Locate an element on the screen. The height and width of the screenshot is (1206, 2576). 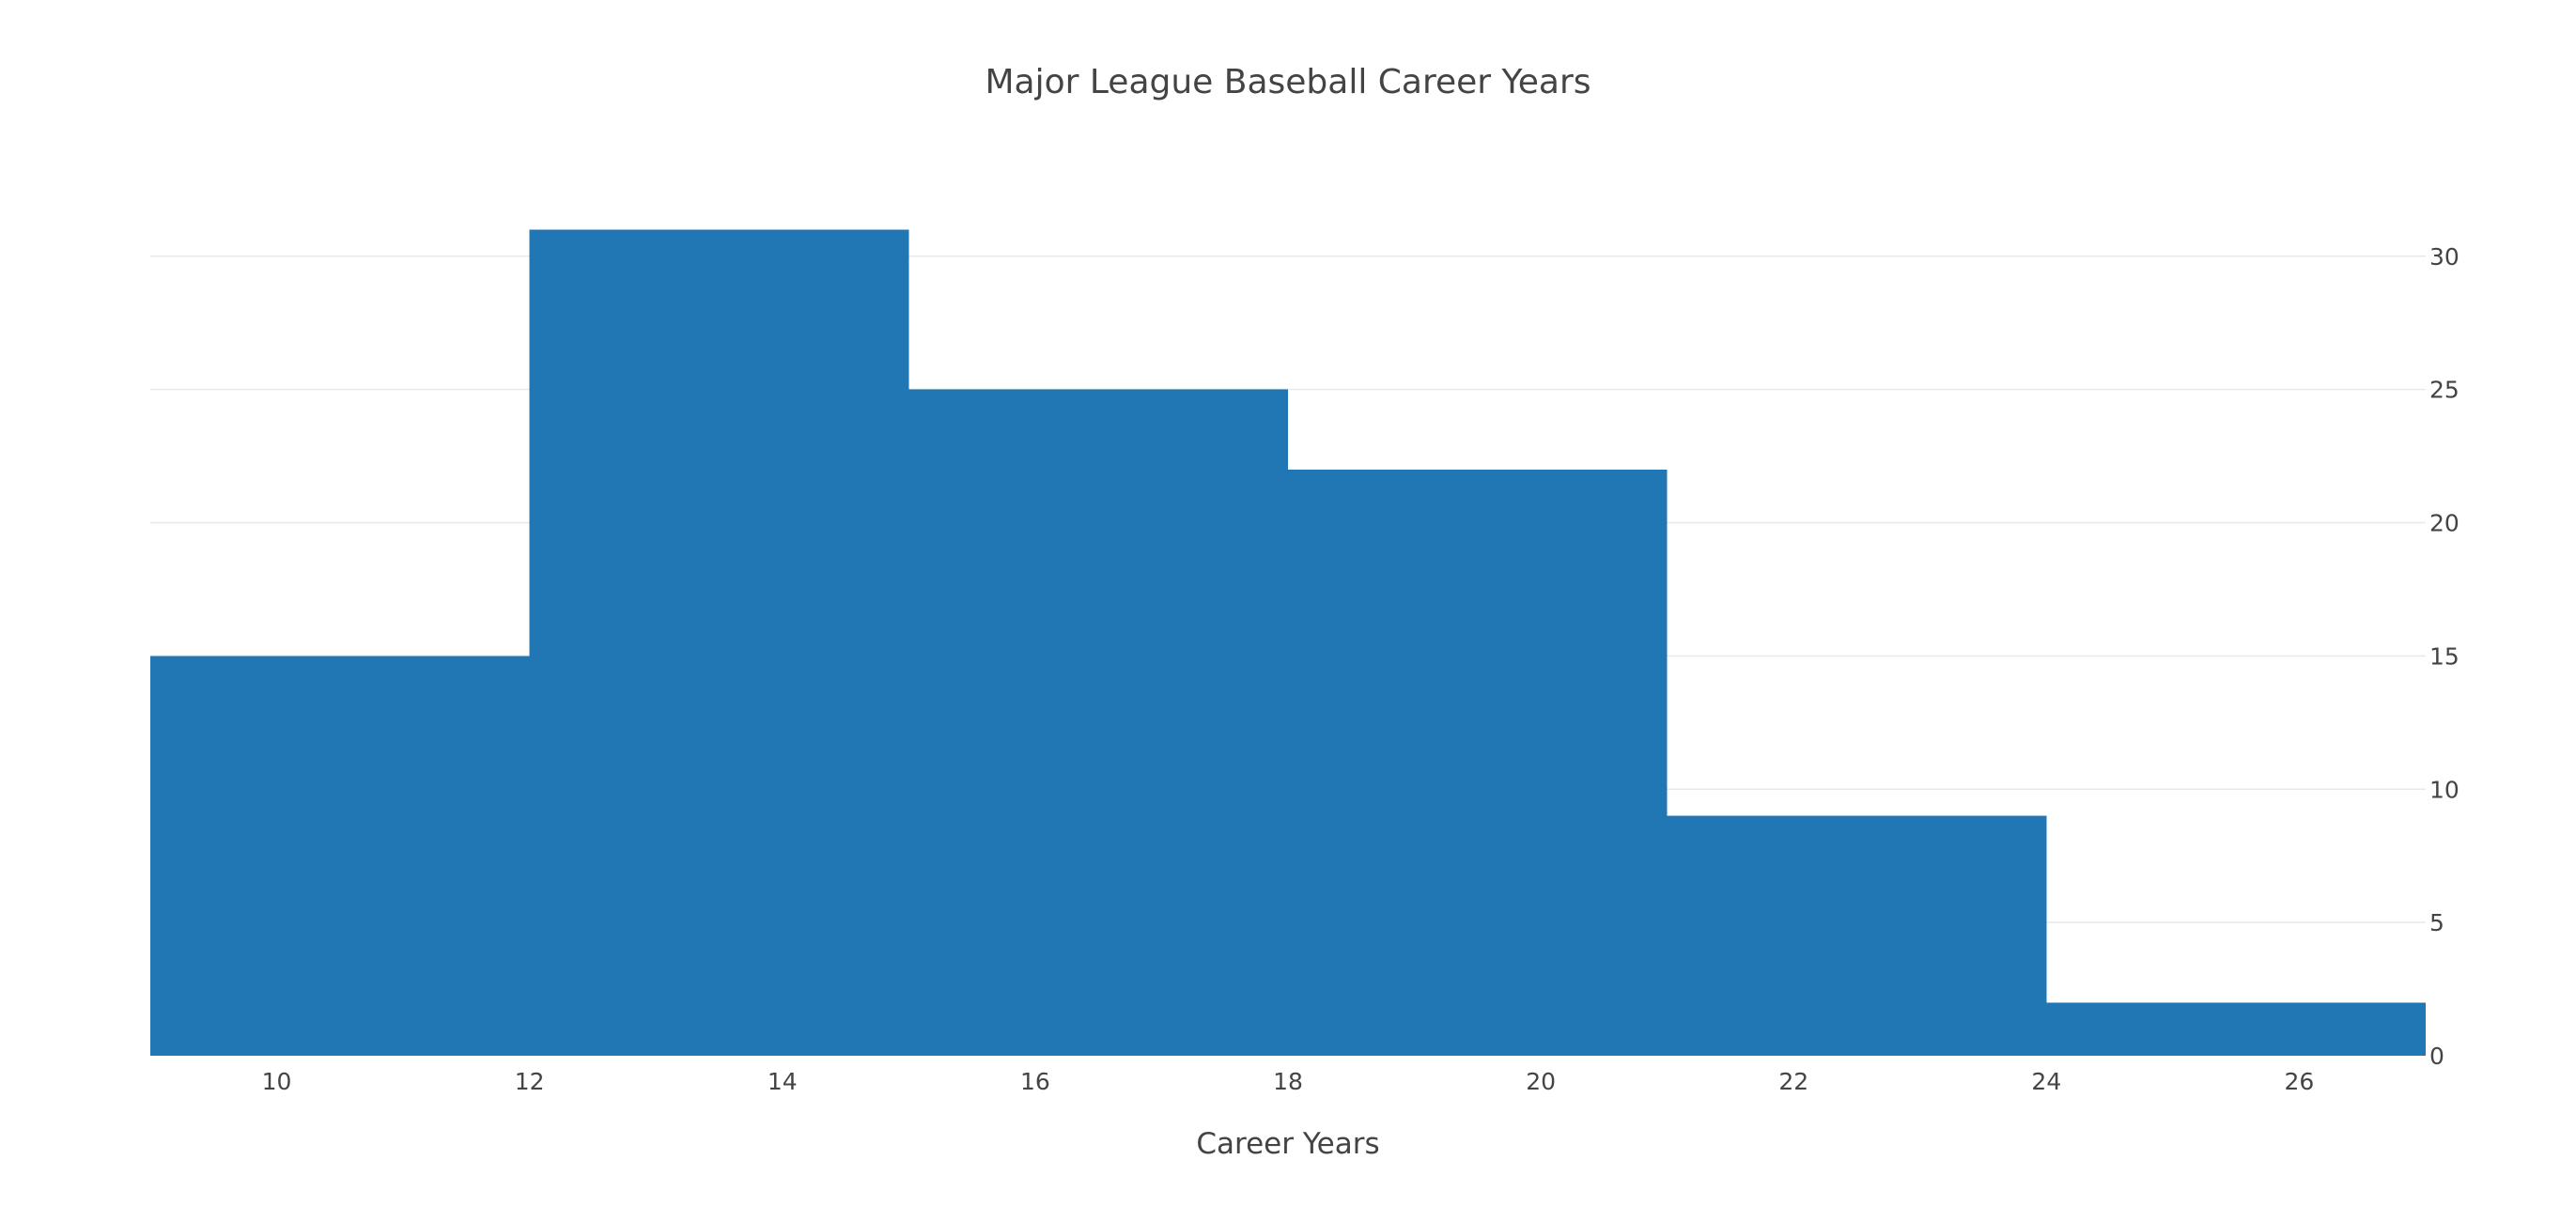
x-tick-label: 16 is located at coordinates (1035, 1081).